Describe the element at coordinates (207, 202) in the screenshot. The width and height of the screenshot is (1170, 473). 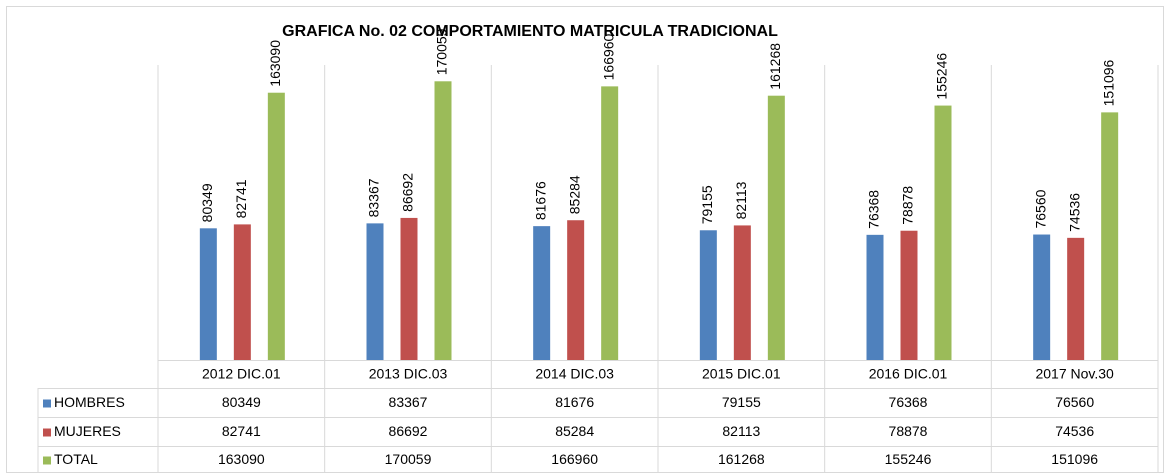
I see `data-label: 80349` at that location.